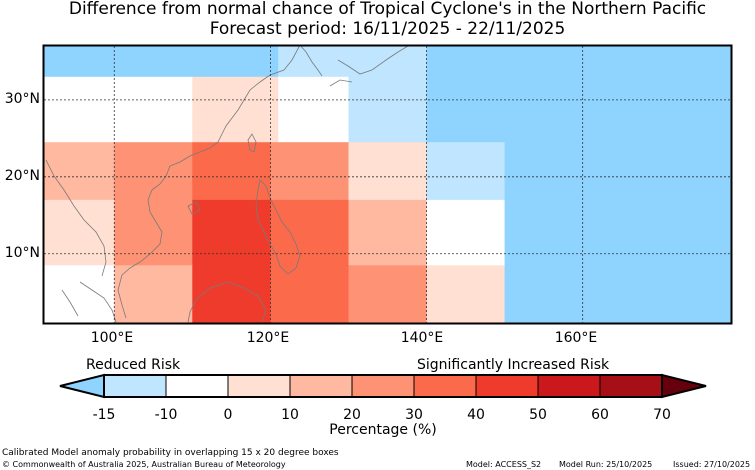 The image size is (755, 470). Describe the element at coordinates (22, 253) in the screenshot. I see `lat-label-10n: 10°N` at that location.